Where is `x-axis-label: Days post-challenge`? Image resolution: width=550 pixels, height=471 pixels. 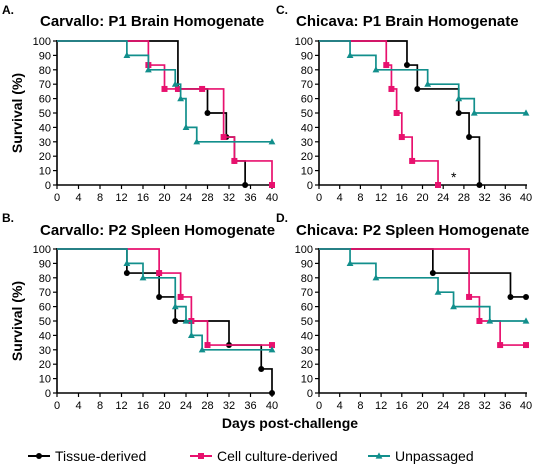
x-axis-label: Days post-challenge is located at coordinates (290, 423).